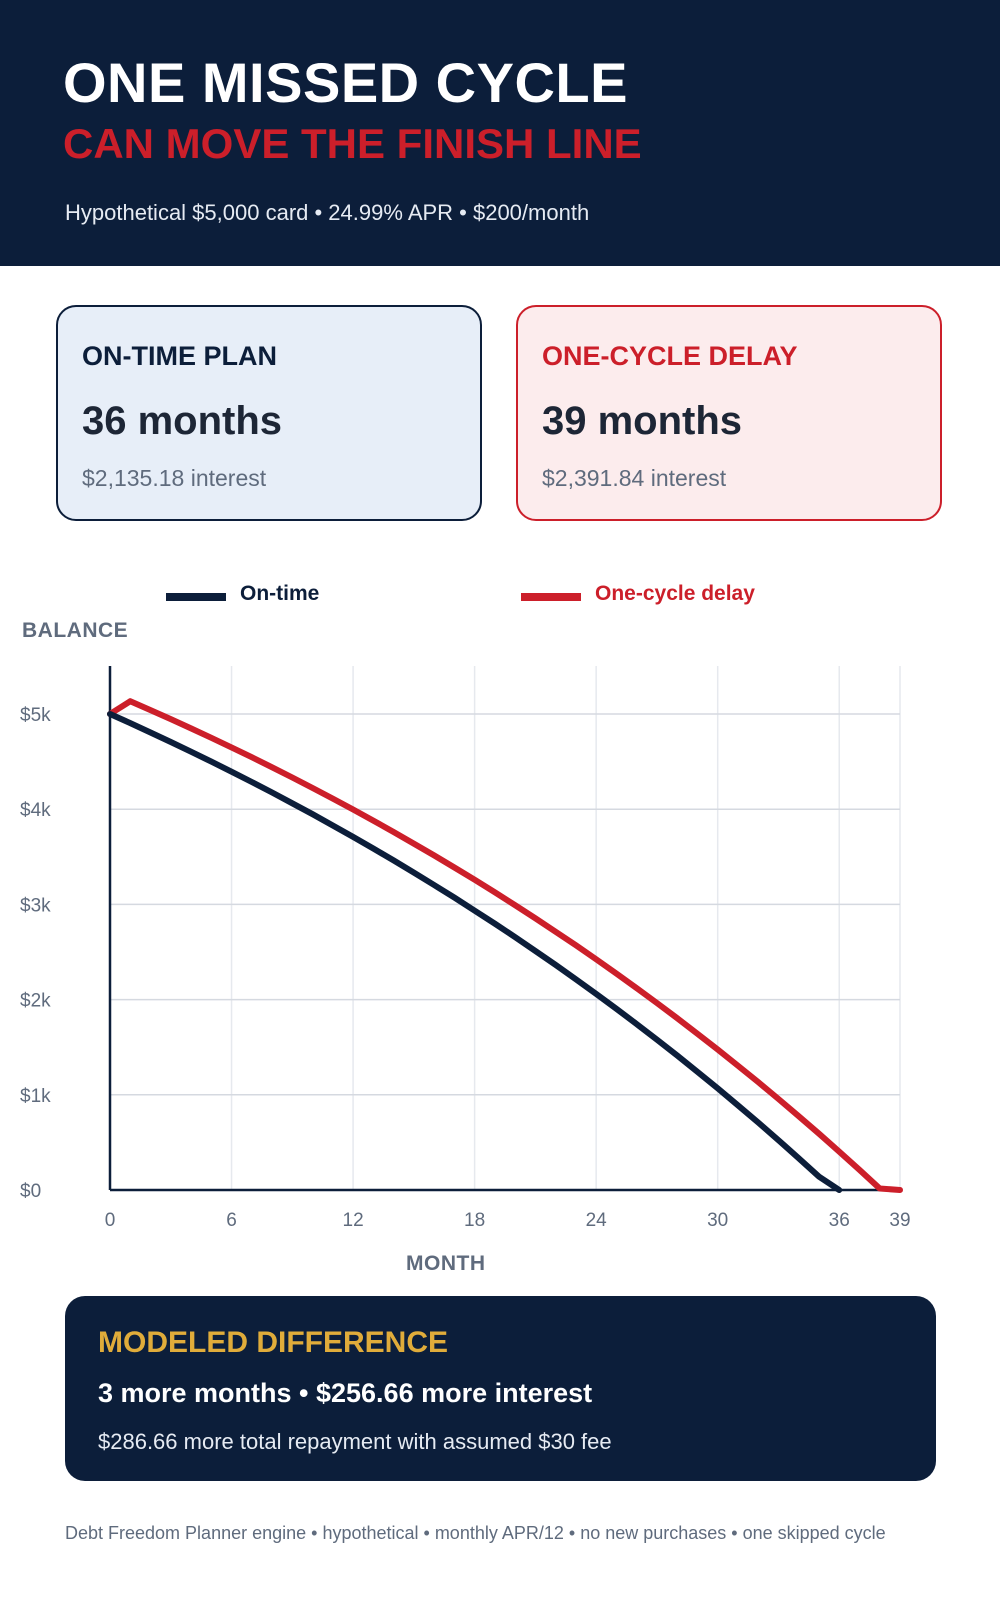 This screenshot has width=1000, height=1600. What do you see at coordinates (273, 1342) in the screenshot?
I see `summary-title: MODELED DIFFERENCE` at bounding box center [273, 1342].